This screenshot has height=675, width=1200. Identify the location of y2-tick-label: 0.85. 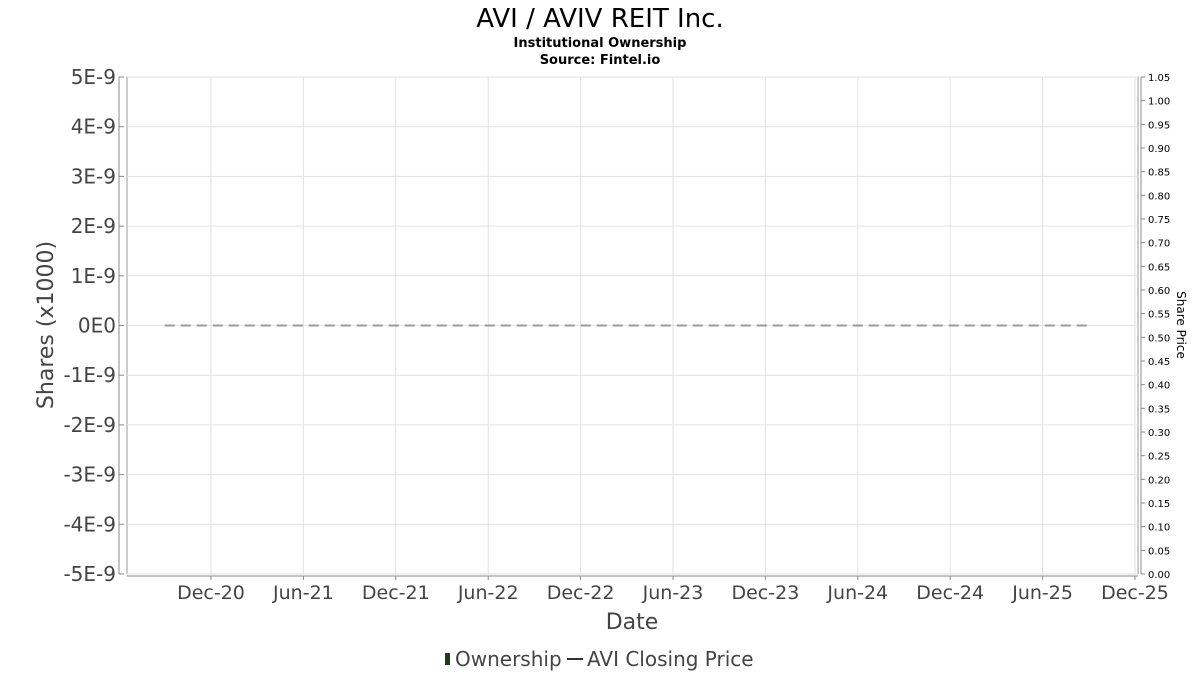
(1159, 173).